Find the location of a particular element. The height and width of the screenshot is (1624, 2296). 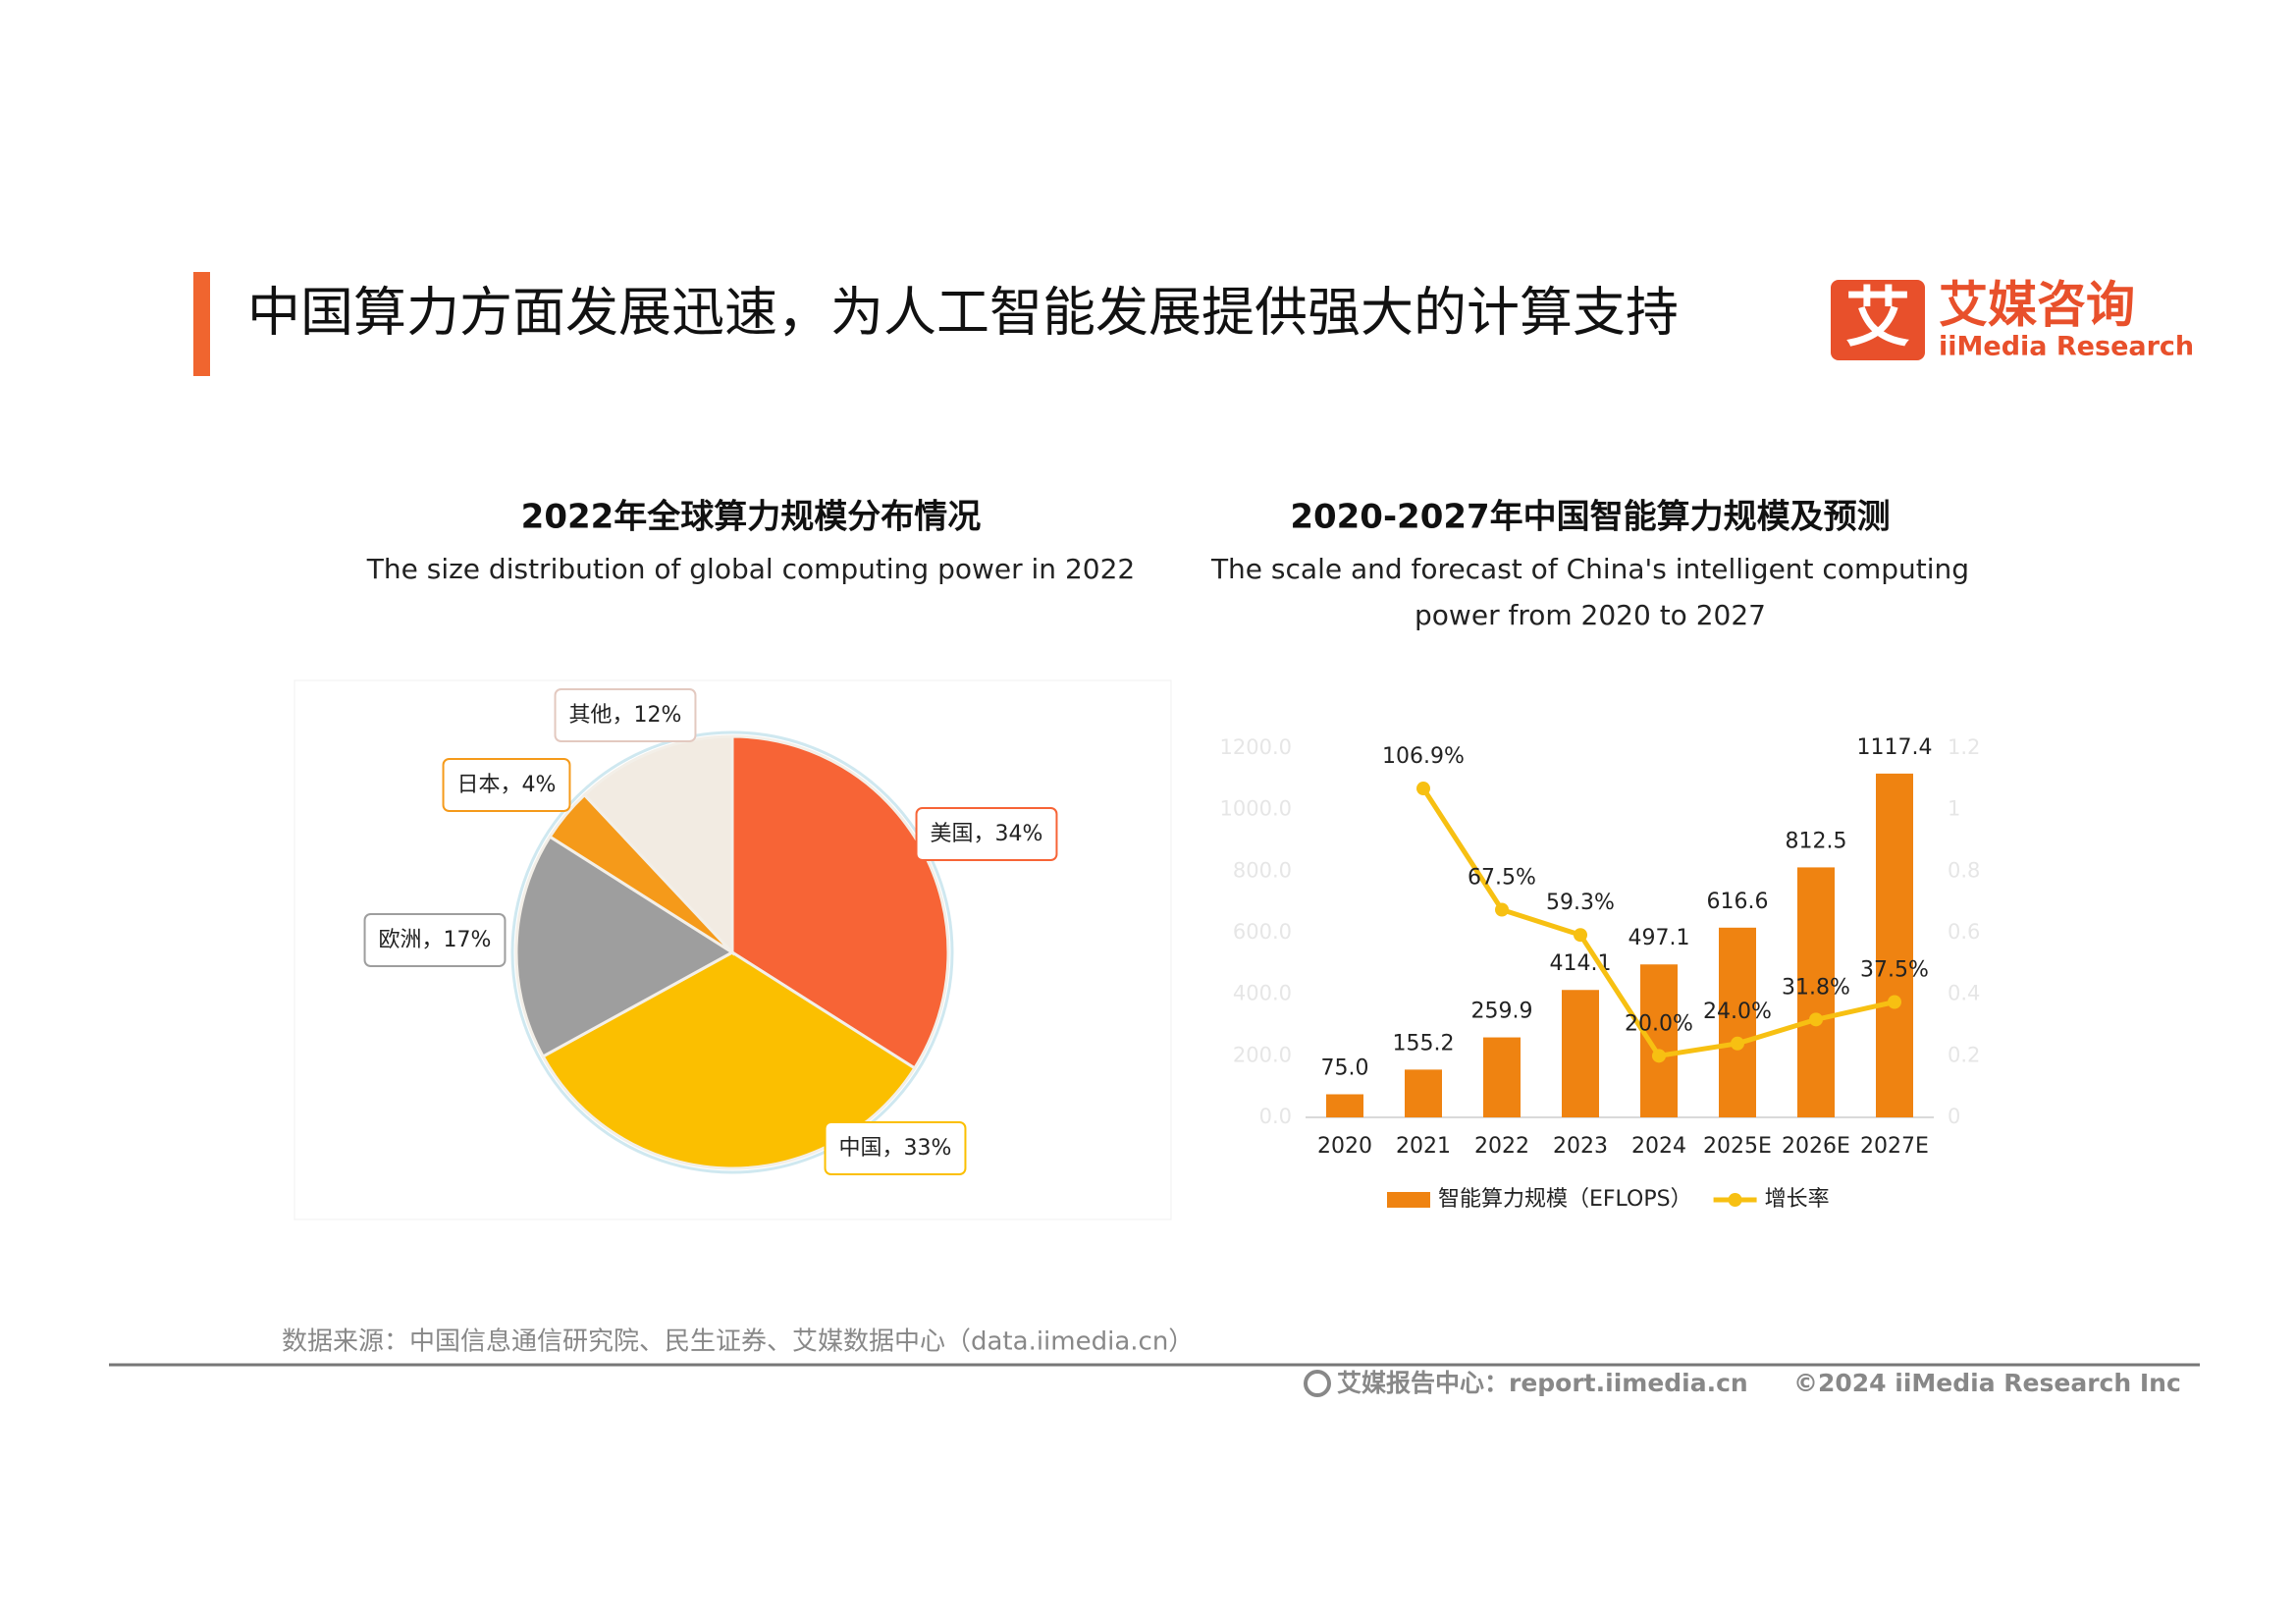

pie-halo is located at coordinates (732, 952).